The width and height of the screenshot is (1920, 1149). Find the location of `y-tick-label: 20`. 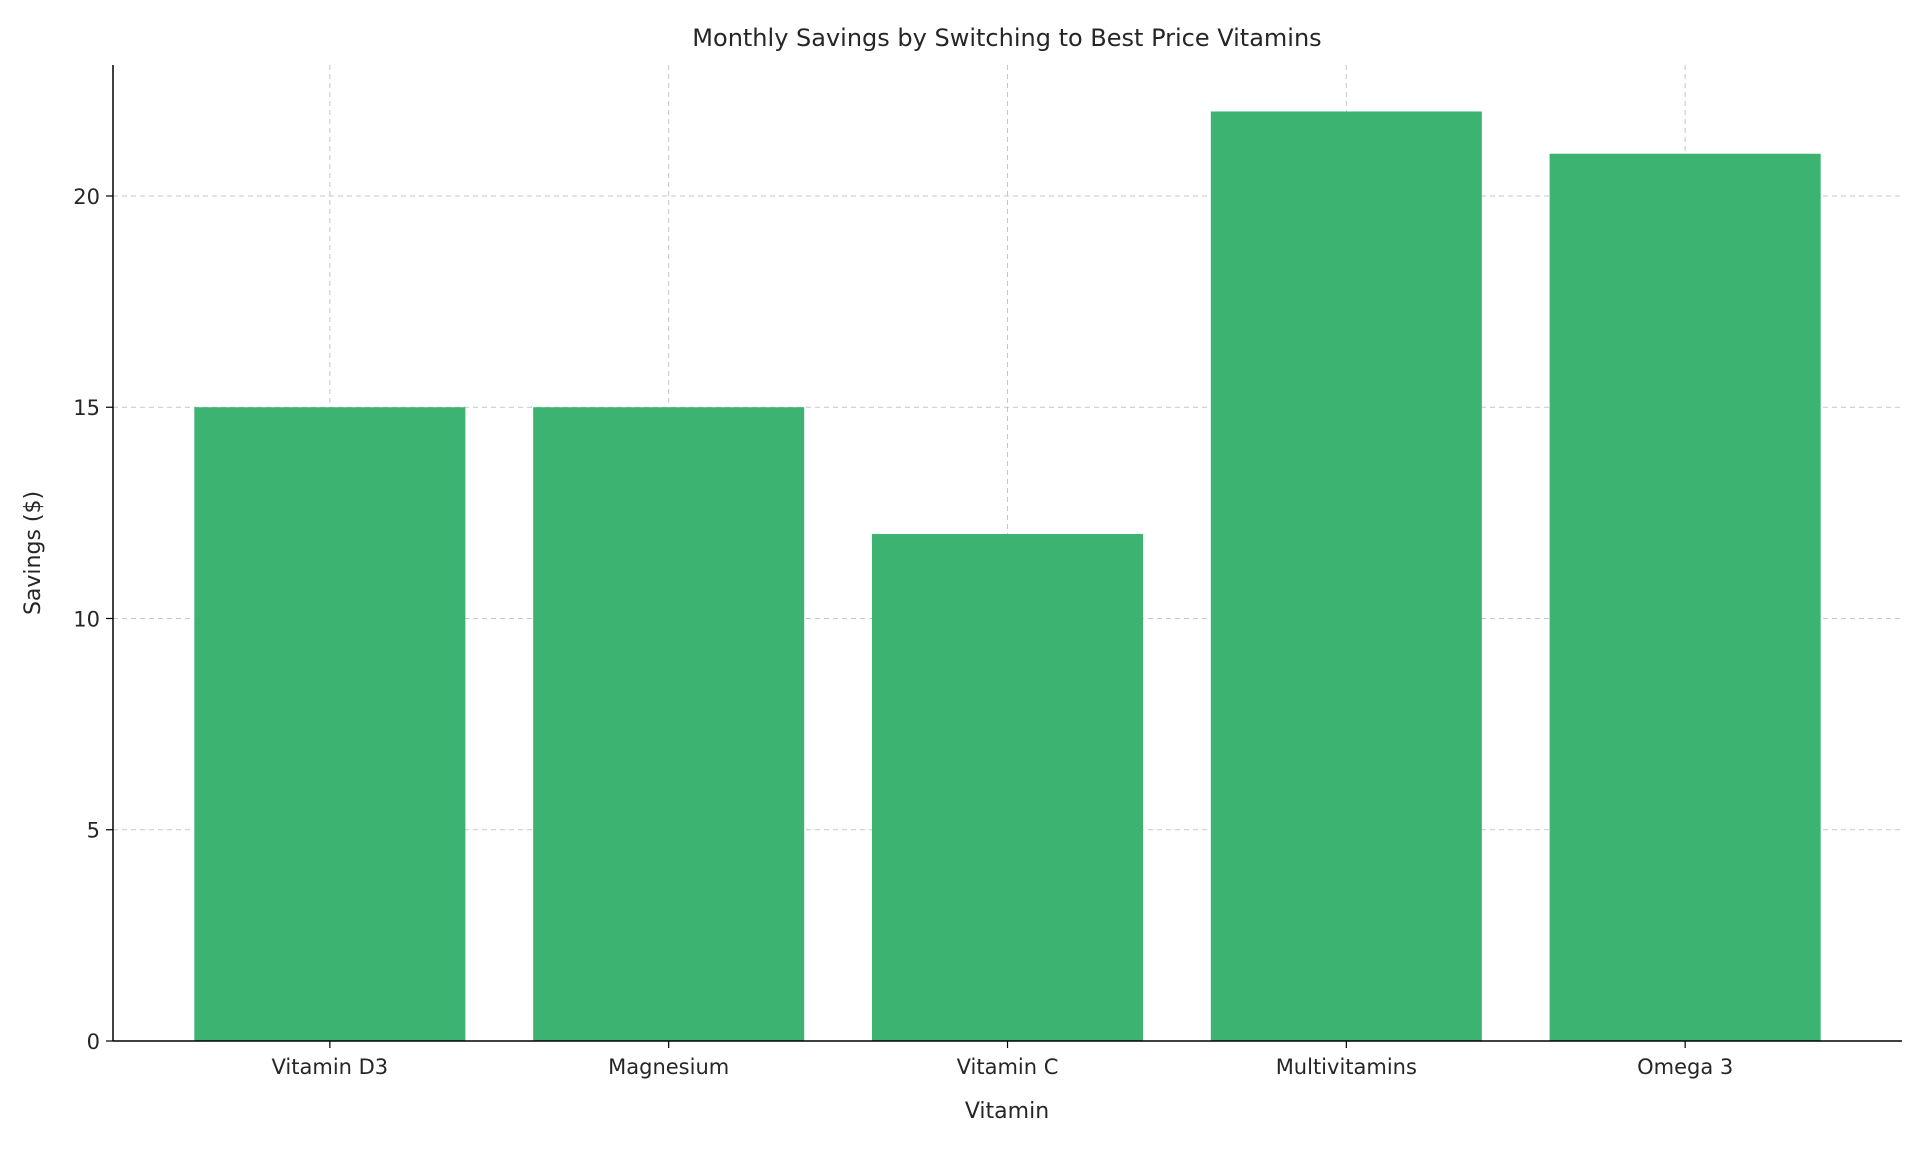

y-tick-label: 20 is located at coordinates (86, 197).